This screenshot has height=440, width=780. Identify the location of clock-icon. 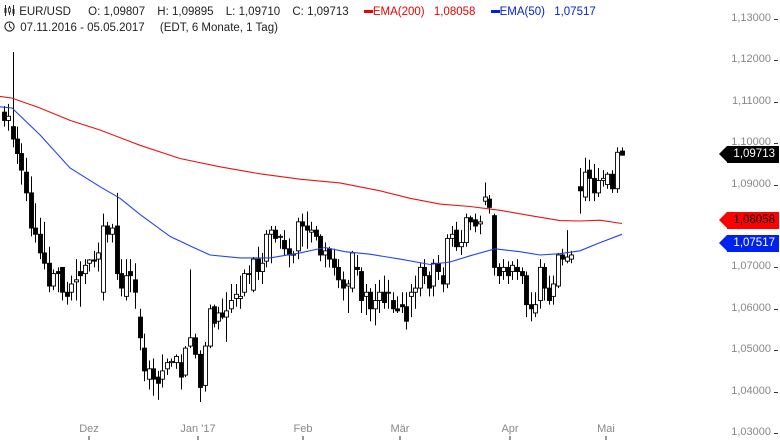
(10, 28).